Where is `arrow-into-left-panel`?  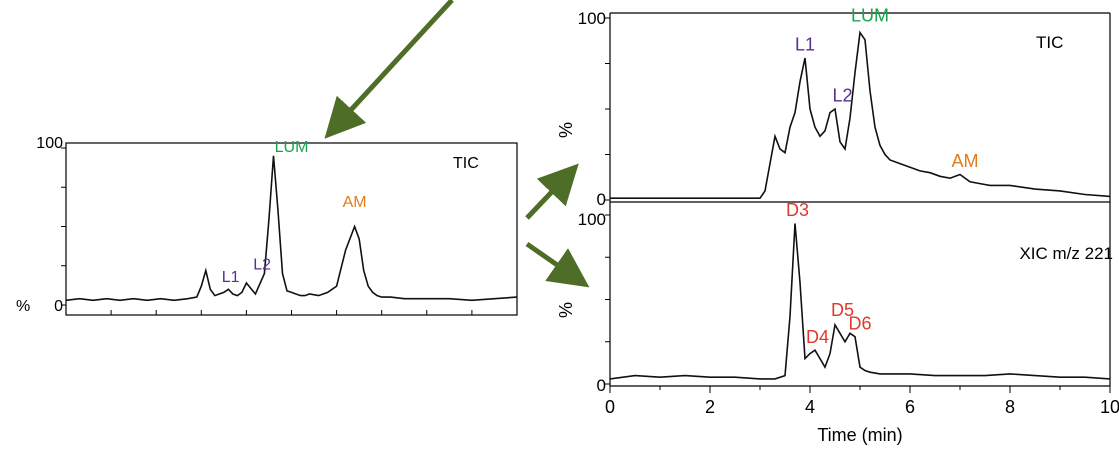
arrow-into-left-panel is located at coordinates (389, 69).